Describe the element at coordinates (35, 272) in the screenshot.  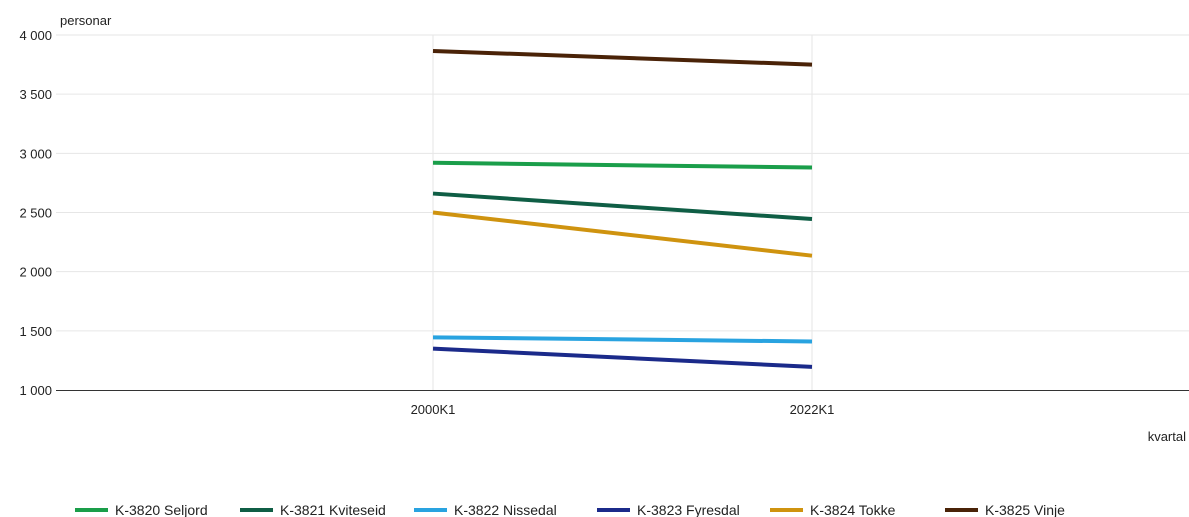
I see `y-tick-label: 2 000` at that location.